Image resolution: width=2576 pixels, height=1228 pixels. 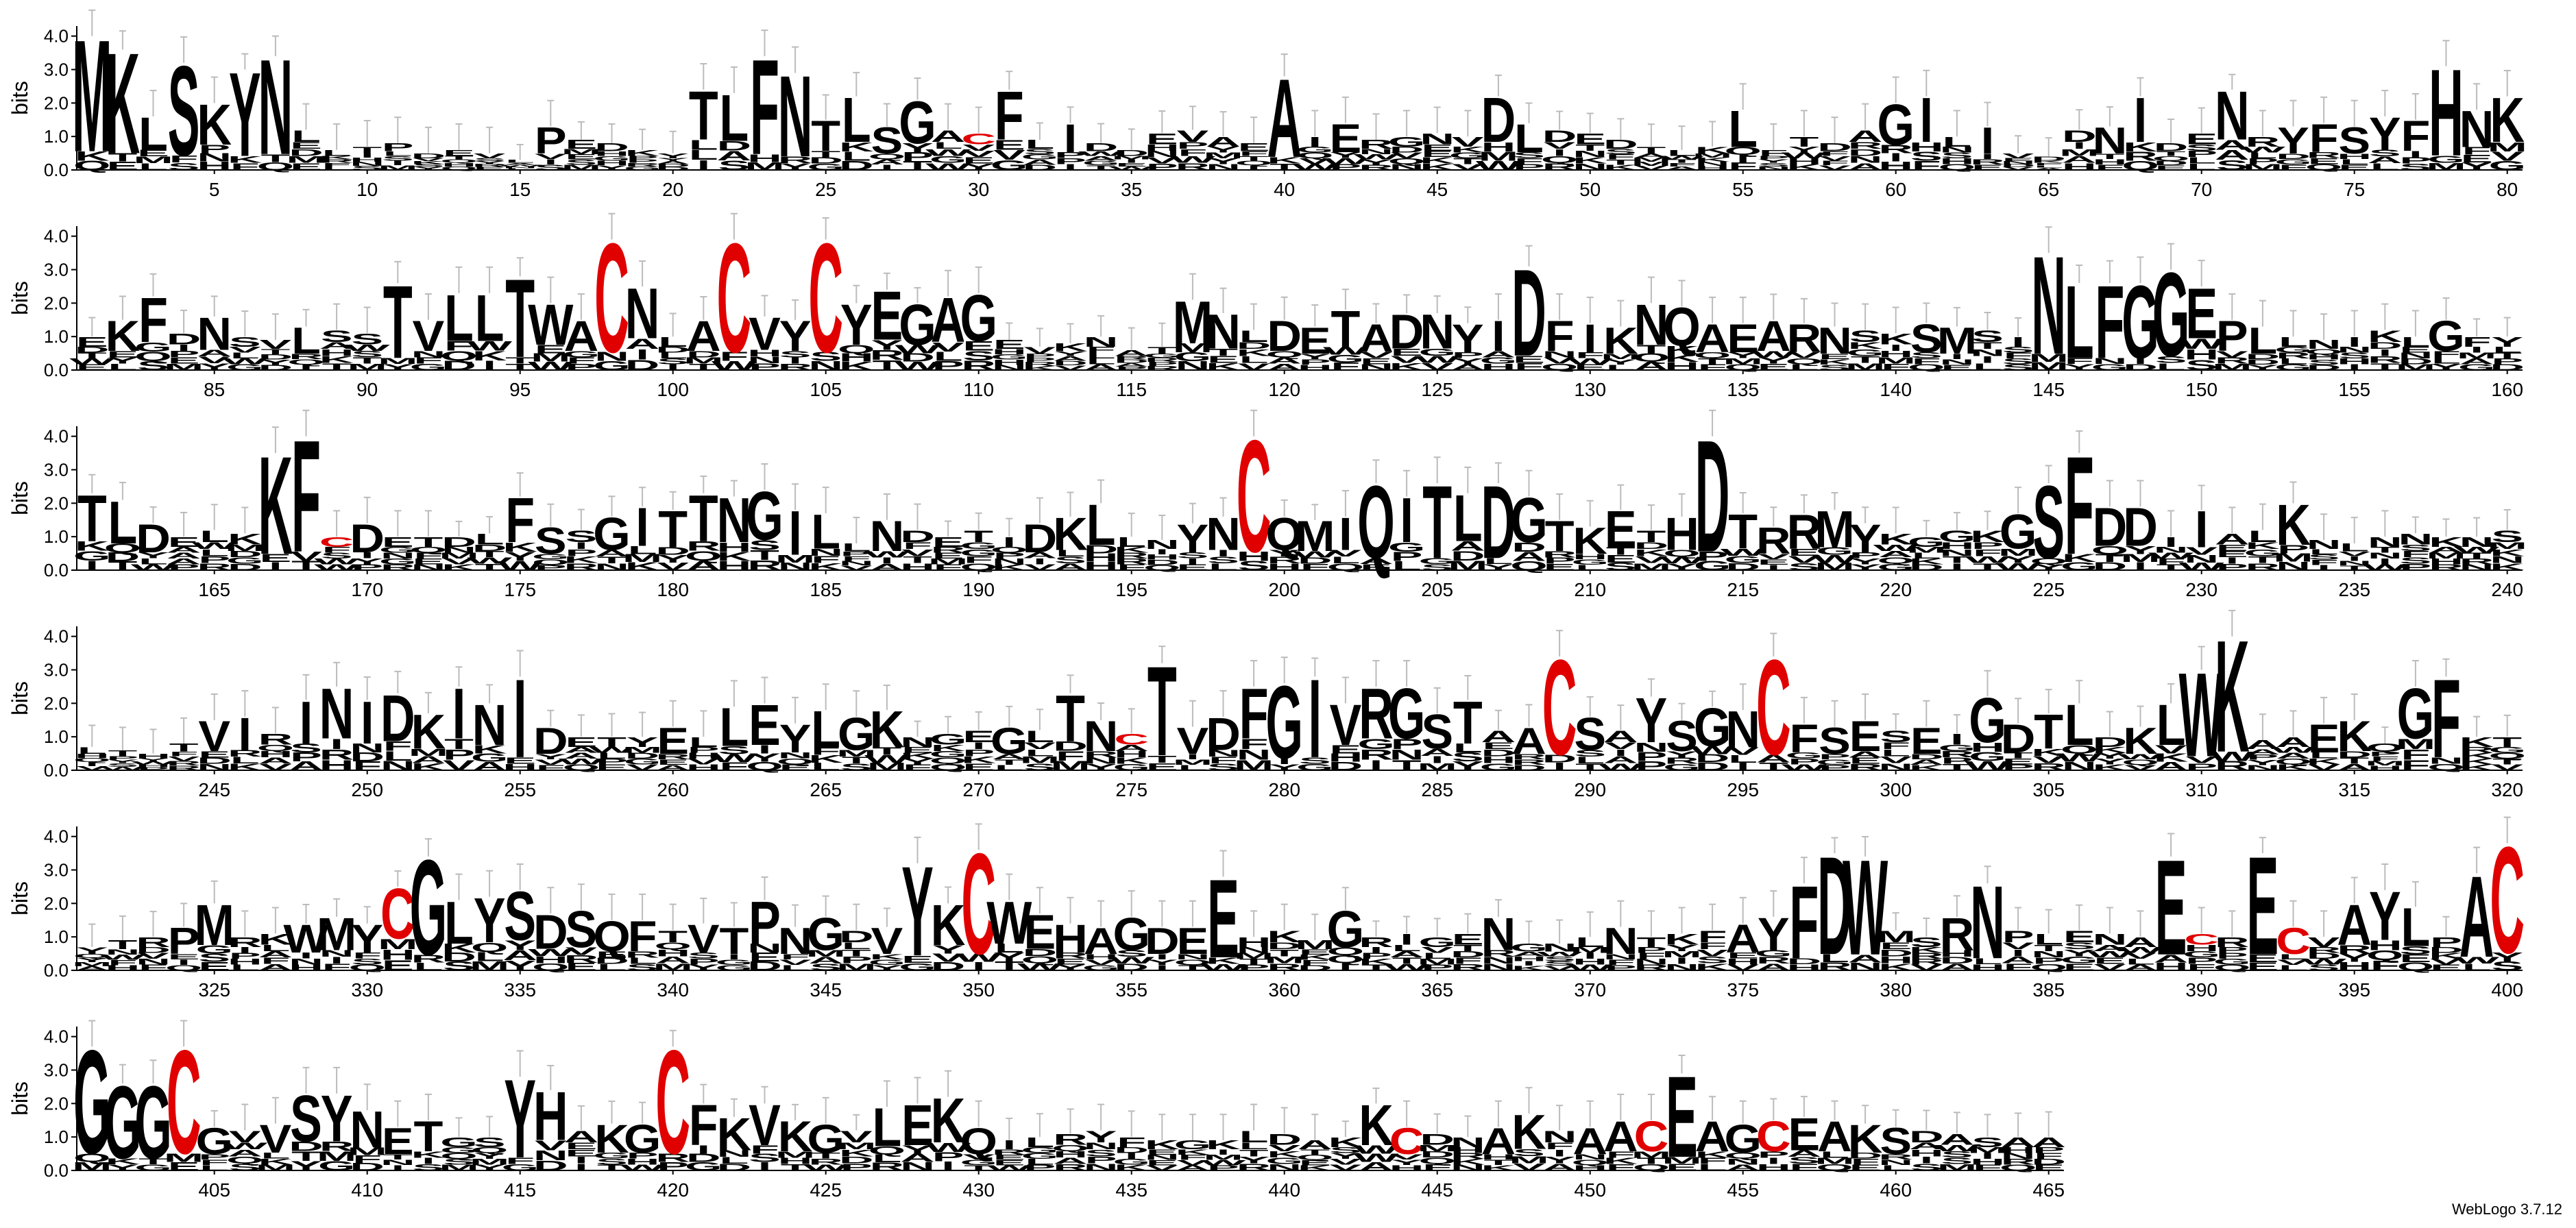 What do you see at coordinates (367, 1190) in the screenshot?
I see `x-tick-label: 410` at bounding box center [367, 1190].